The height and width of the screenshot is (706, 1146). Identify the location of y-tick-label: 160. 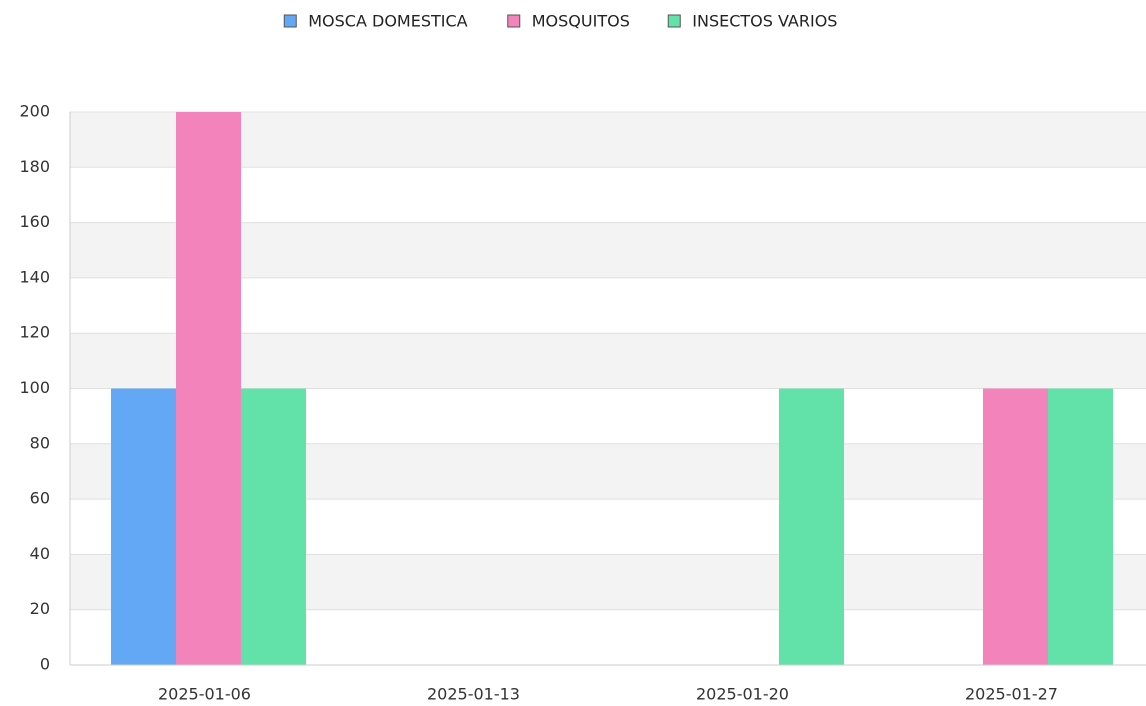
(34, 221).